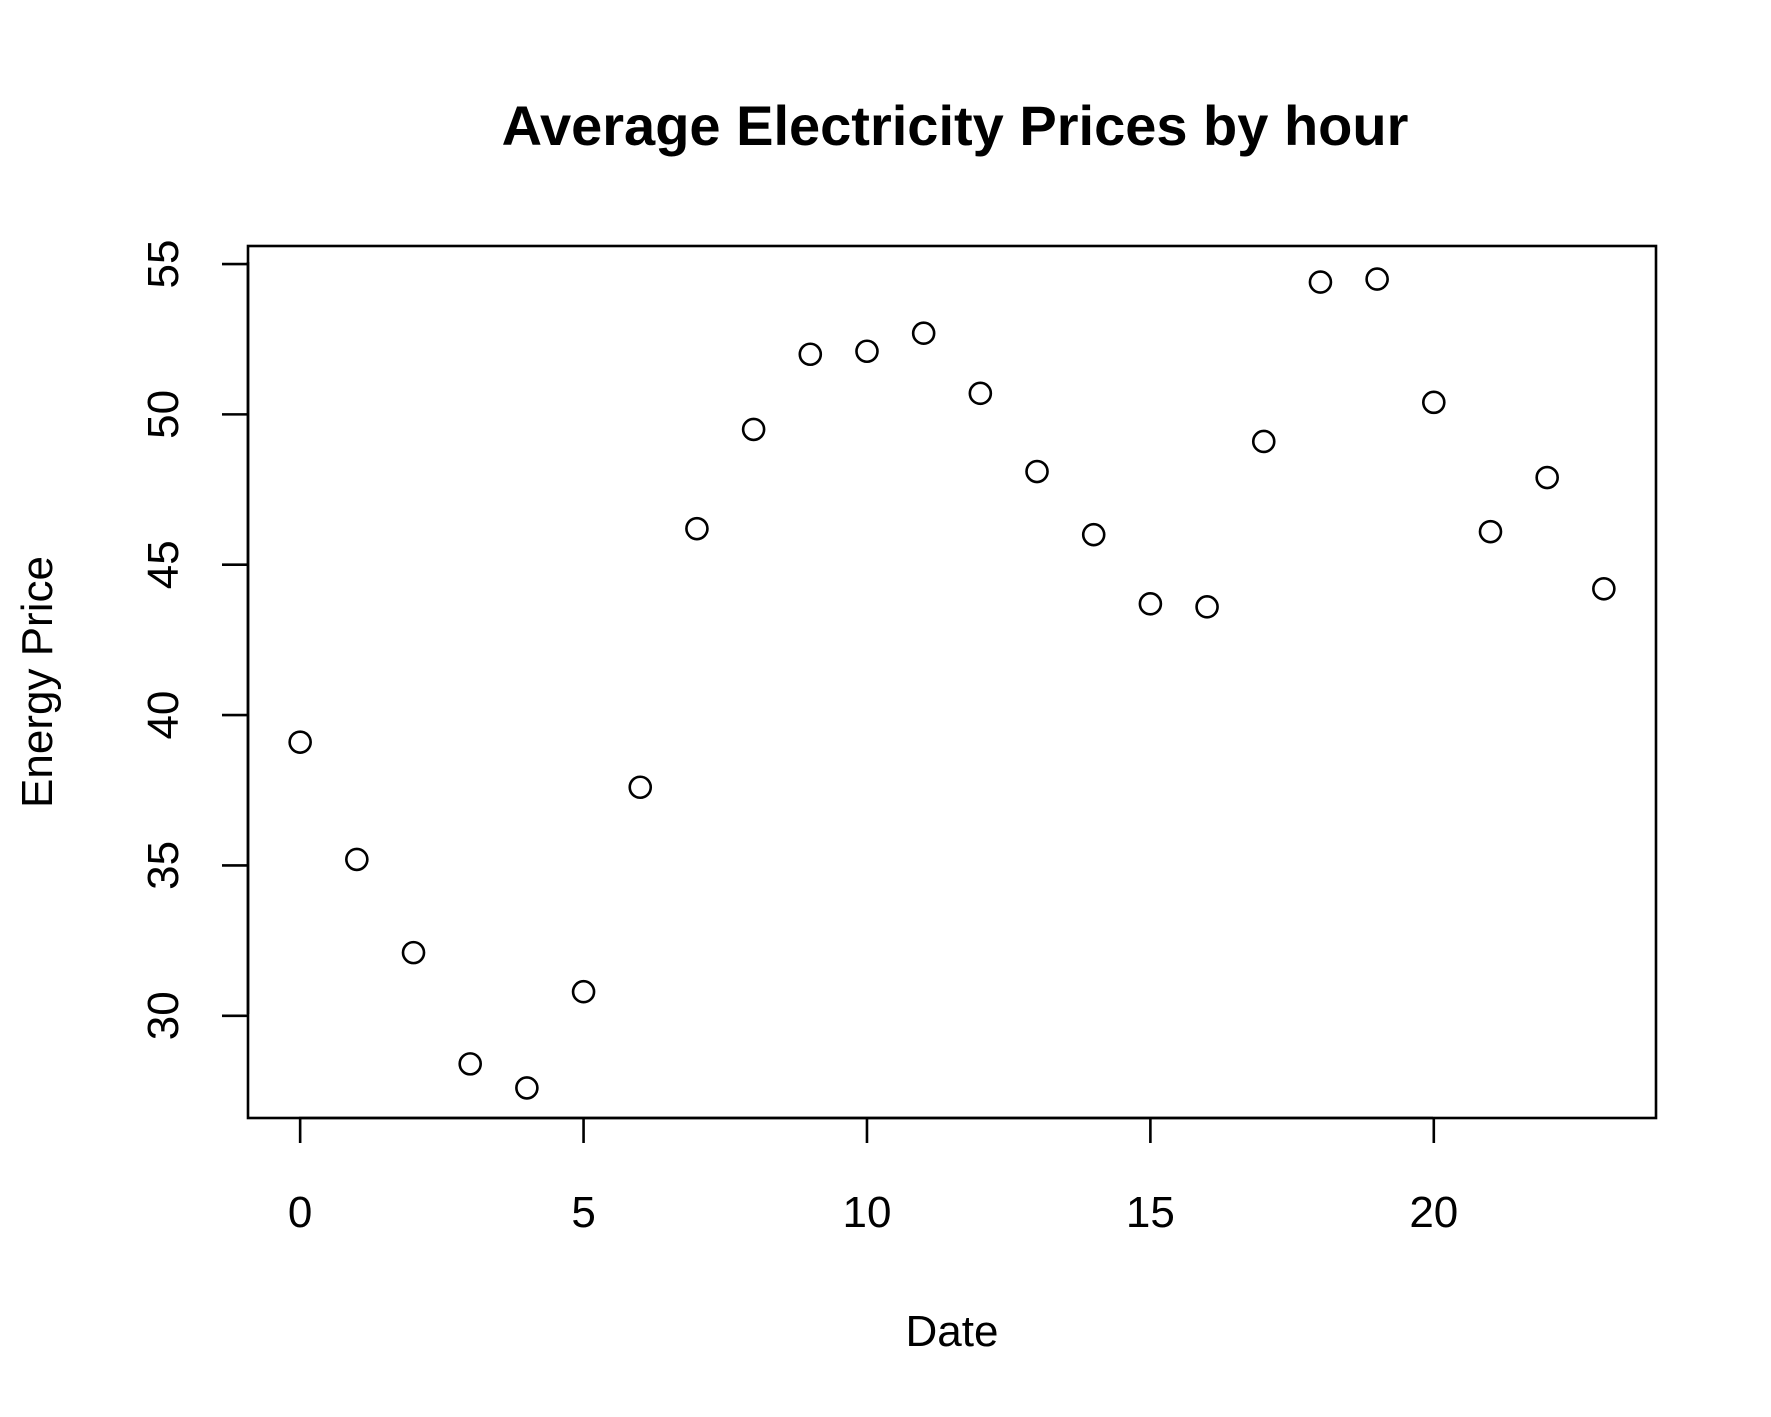 Image resolution: width=1771 pixels, height=1417 pixels. What do you see at coordinates (163, 865) in the screenshot?
I see `y-tick-label: 35` at bounding box center [163, 865].